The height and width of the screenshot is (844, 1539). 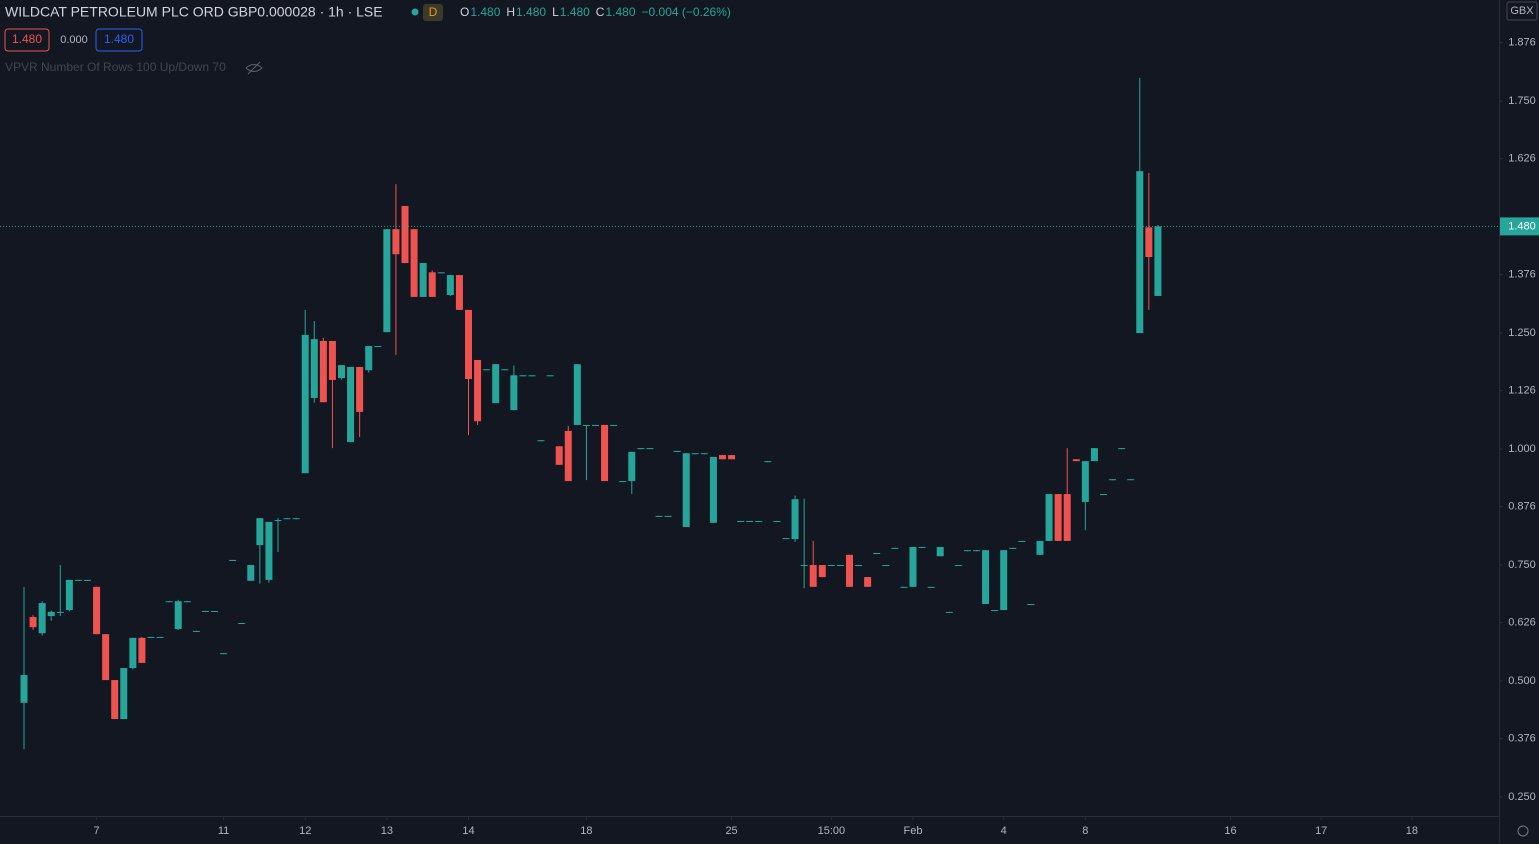 What do you see at coordinates (115, 67) in the screenshot?
I see `indicator: VPVR Number Of Rows 100 Up/Down 70` at bounding box center [115, 67].